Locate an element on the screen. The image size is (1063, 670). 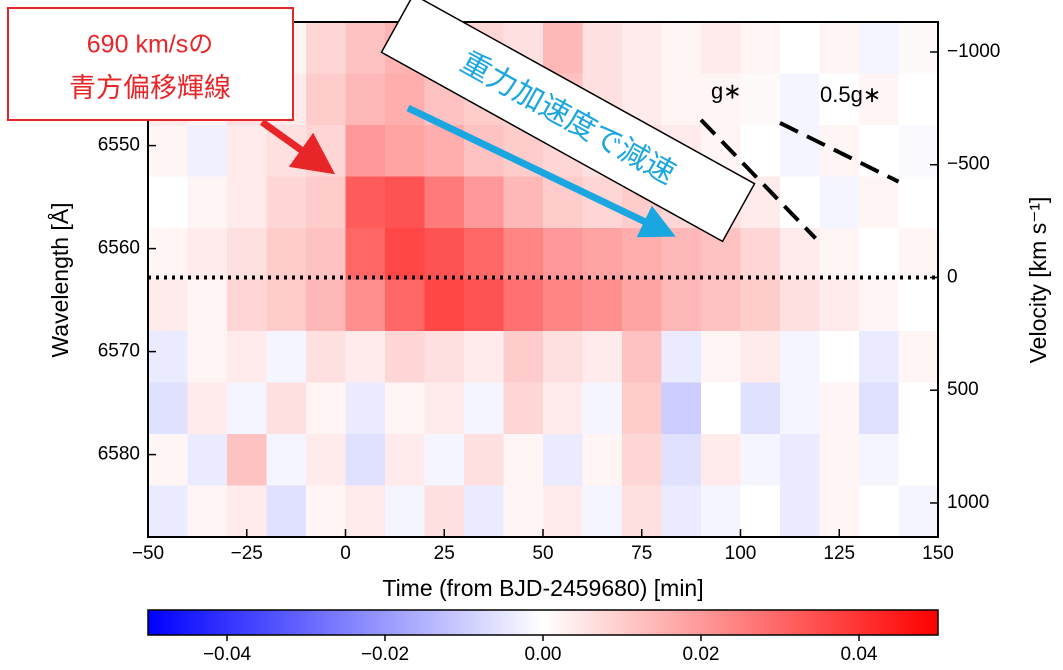
x-tick-label: −25 is located at coordinates (247, 553).